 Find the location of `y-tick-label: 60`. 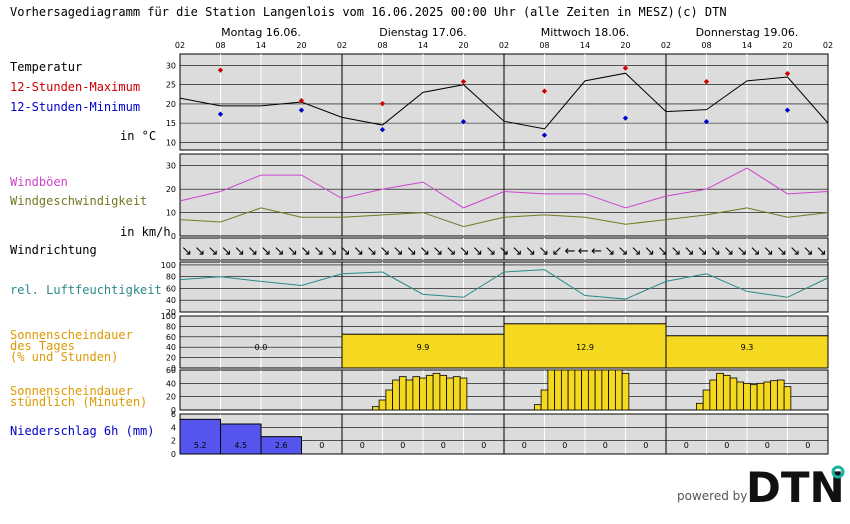

y-tick-label: 60 is located at coordinates (171, 370).